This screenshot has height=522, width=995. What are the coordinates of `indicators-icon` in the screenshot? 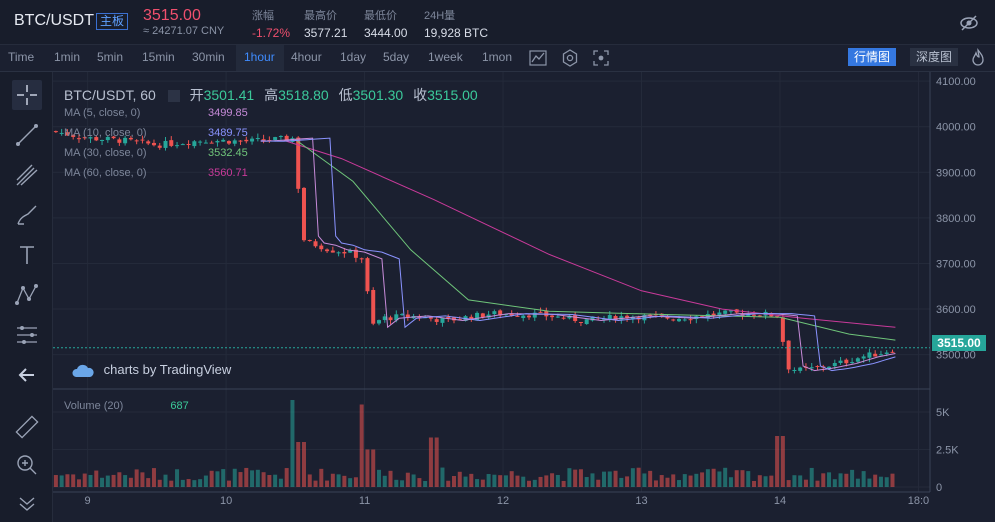 It's located at (538, 58).